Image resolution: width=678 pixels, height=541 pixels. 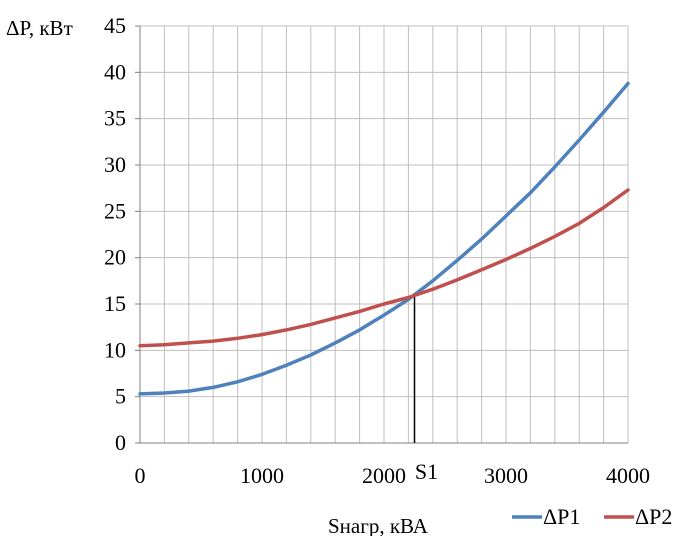 I want to click on y-tick-label: 5, so click(x=120, y=396).